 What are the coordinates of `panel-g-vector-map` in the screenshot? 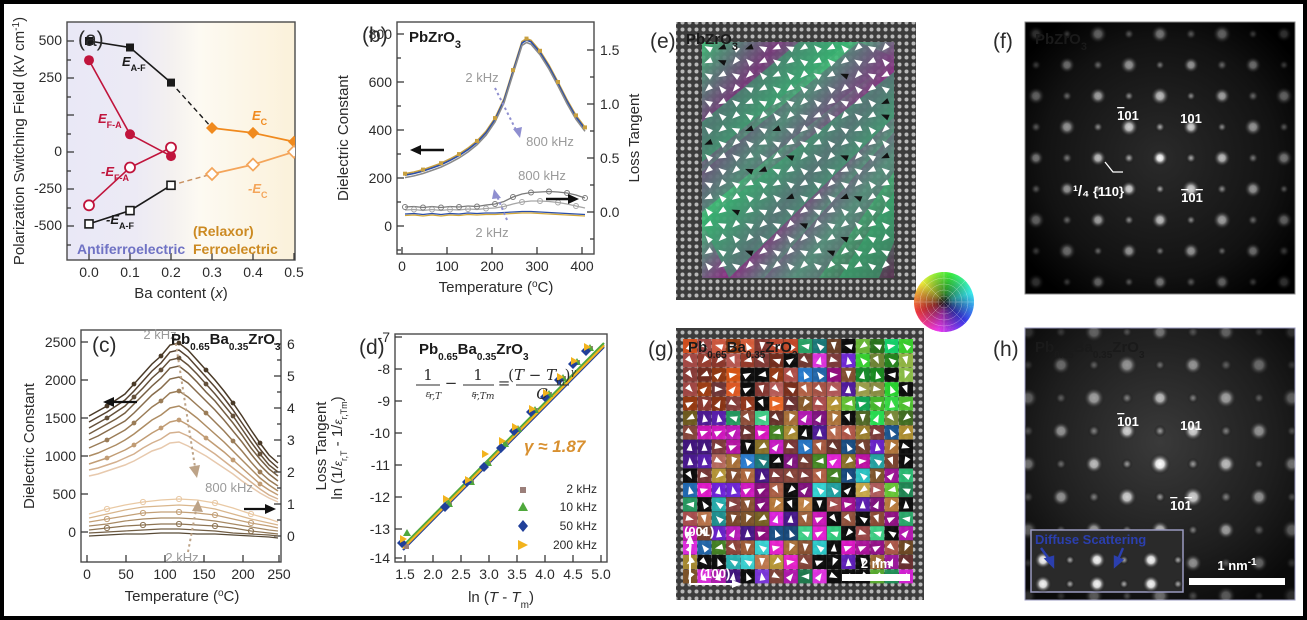 It's located at (798, 461).